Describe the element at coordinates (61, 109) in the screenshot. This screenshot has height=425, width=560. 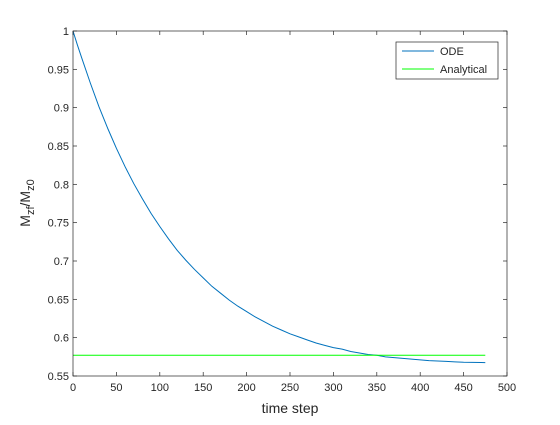
I see `y-tick-label: 0.9` at that location.